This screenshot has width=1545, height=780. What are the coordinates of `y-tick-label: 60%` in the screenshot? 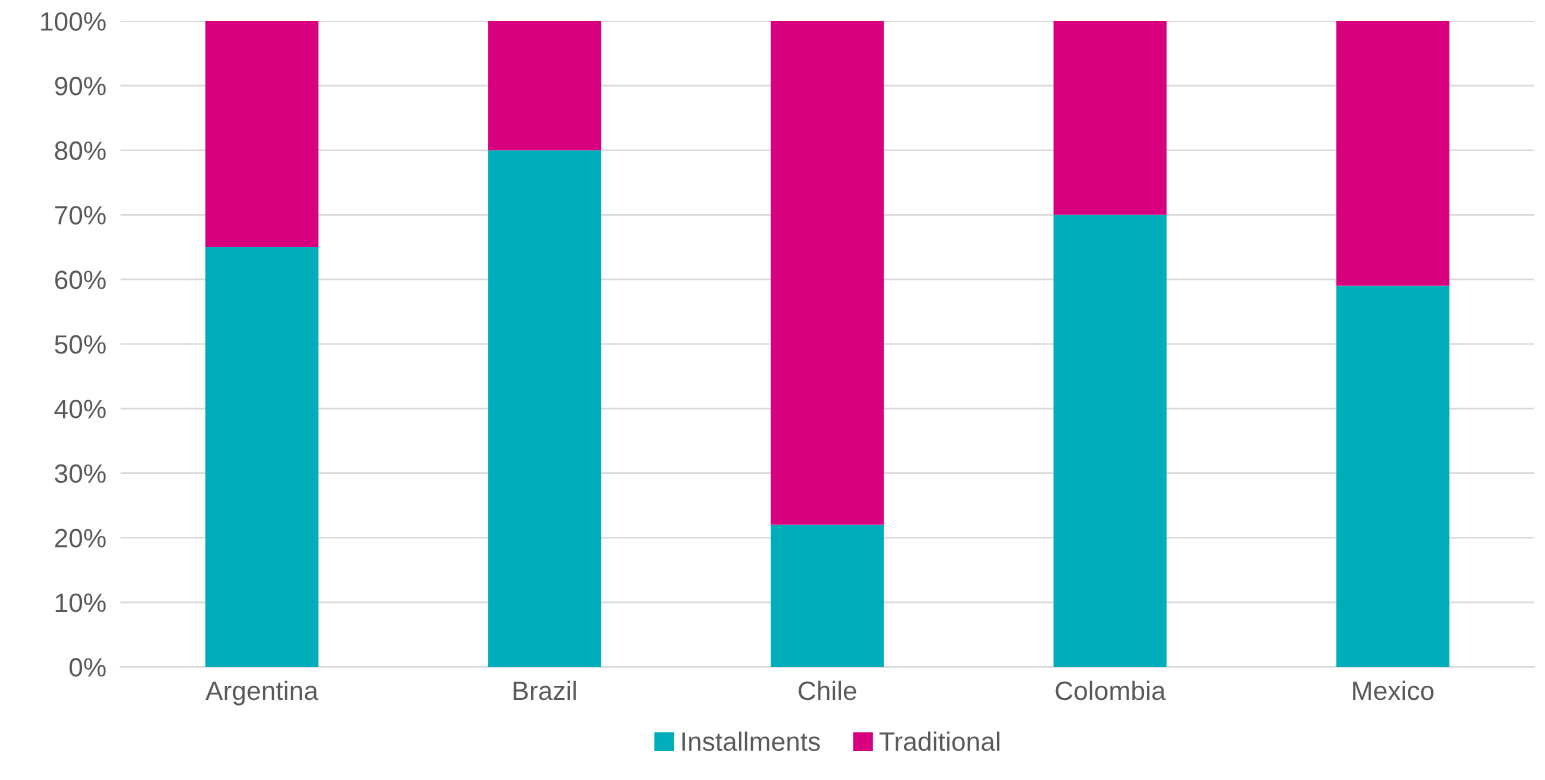 It's located at (80, 280).